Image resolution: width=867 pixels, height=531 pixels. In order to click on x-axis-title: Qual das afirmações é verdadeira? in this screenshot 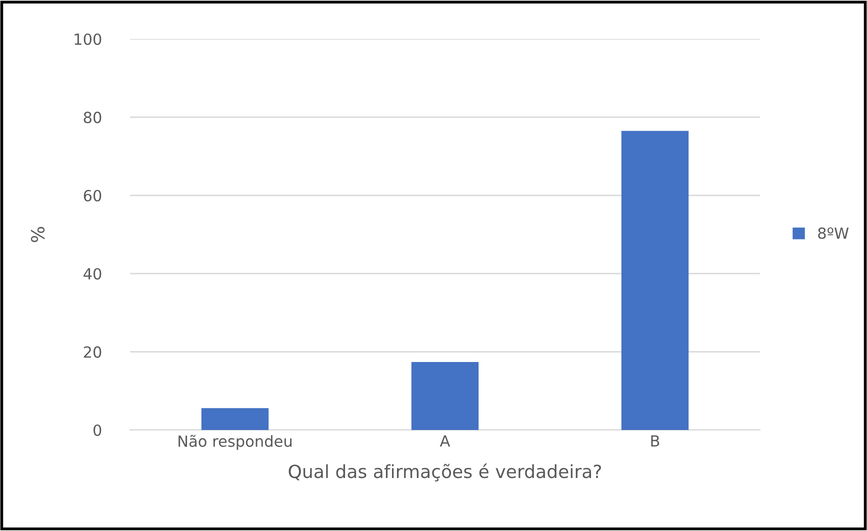, I will do `click(444, 473)`.